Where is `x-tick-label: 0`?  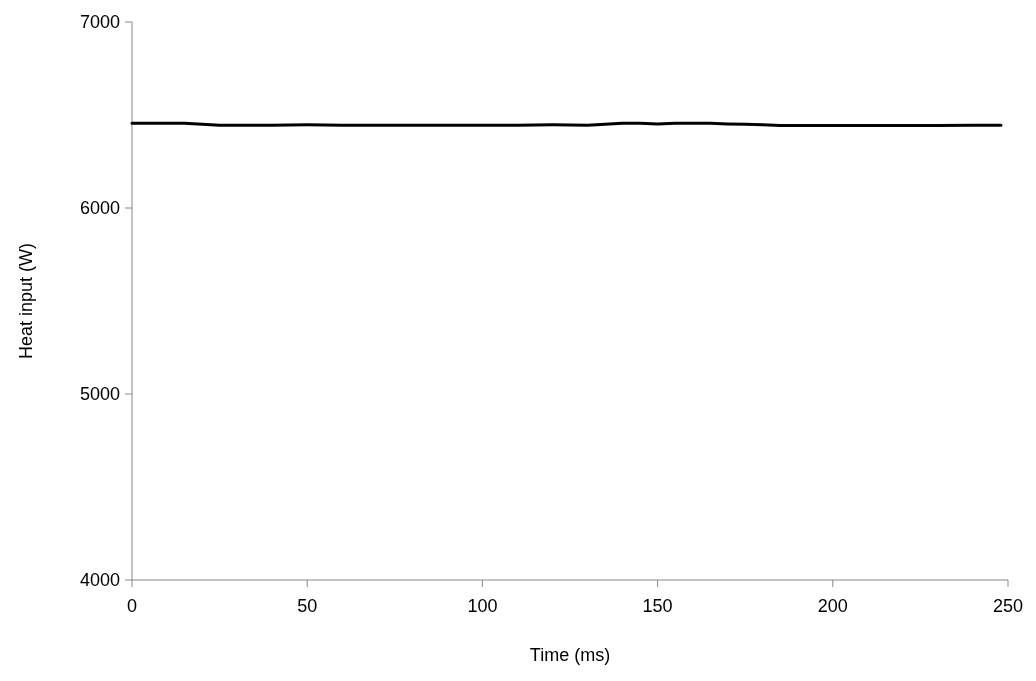 x-tick-label: 0 is located at coordinates (132, 606).